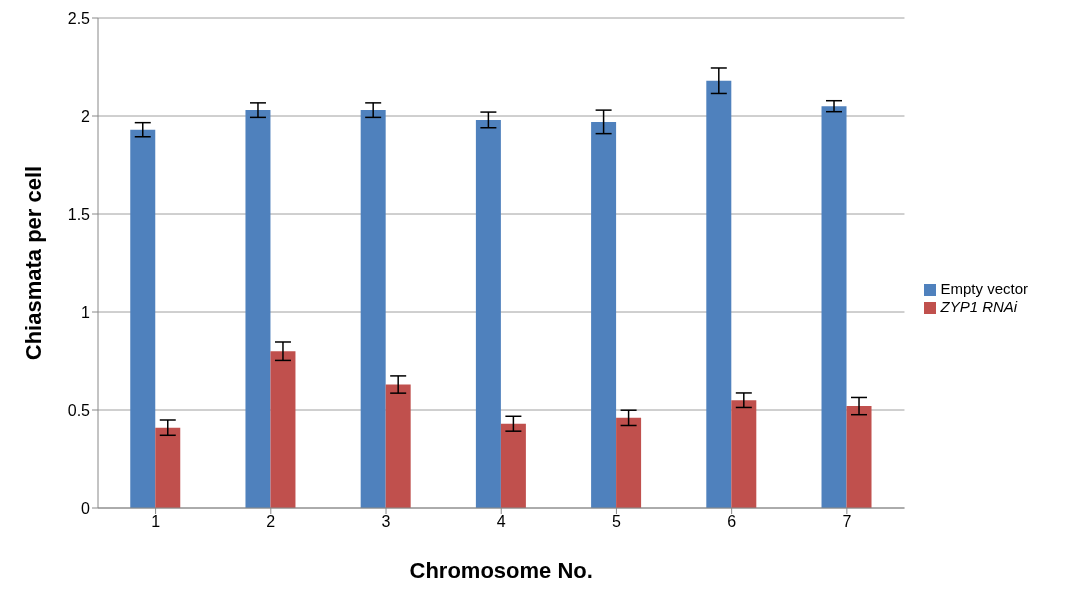  Describe the element at coordinates (79, 214) in the screenshot. I see `y-tick-label: 1.5` at that location.